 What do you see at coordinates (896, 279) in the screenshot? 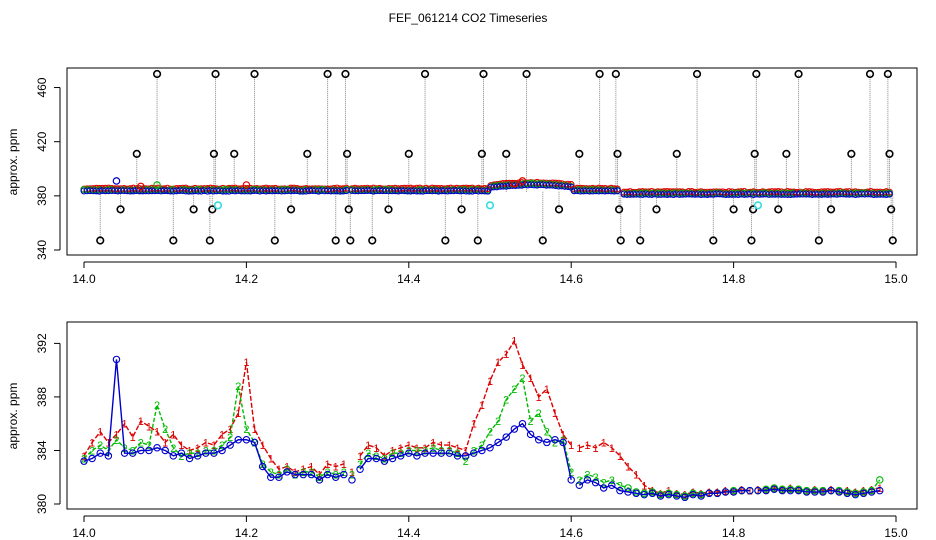
I see `top-x-tick-label: 15.0` at bounding box center [896, 279].